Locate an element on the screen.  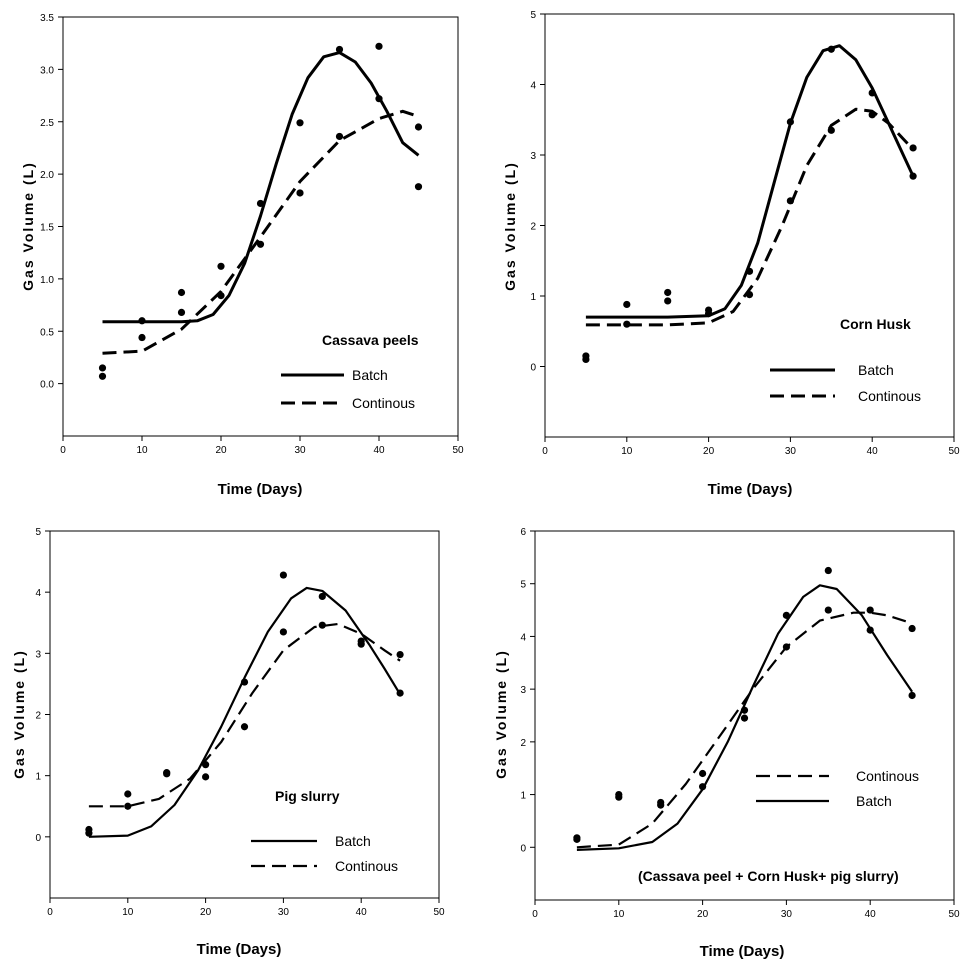
y-tick-label: 3.0 is located at coordinates (47, 70).